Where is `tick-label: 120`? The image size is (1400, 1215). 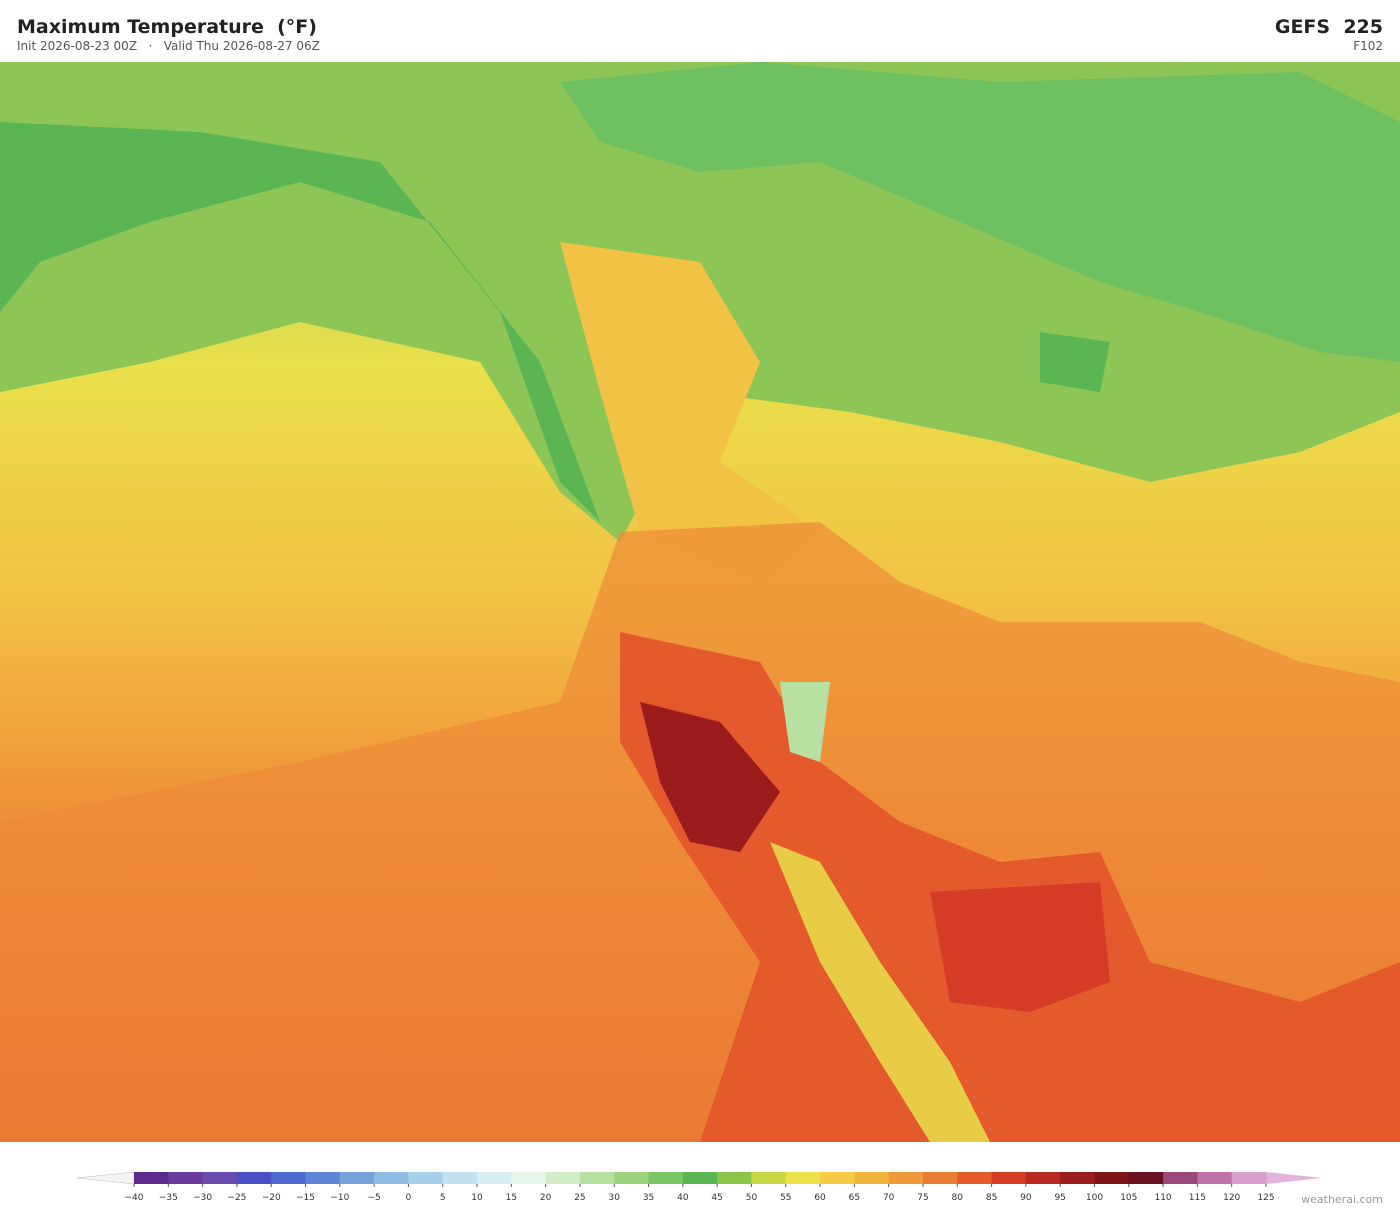
tick-label: 120 is located at coordinates (1231, 1198).